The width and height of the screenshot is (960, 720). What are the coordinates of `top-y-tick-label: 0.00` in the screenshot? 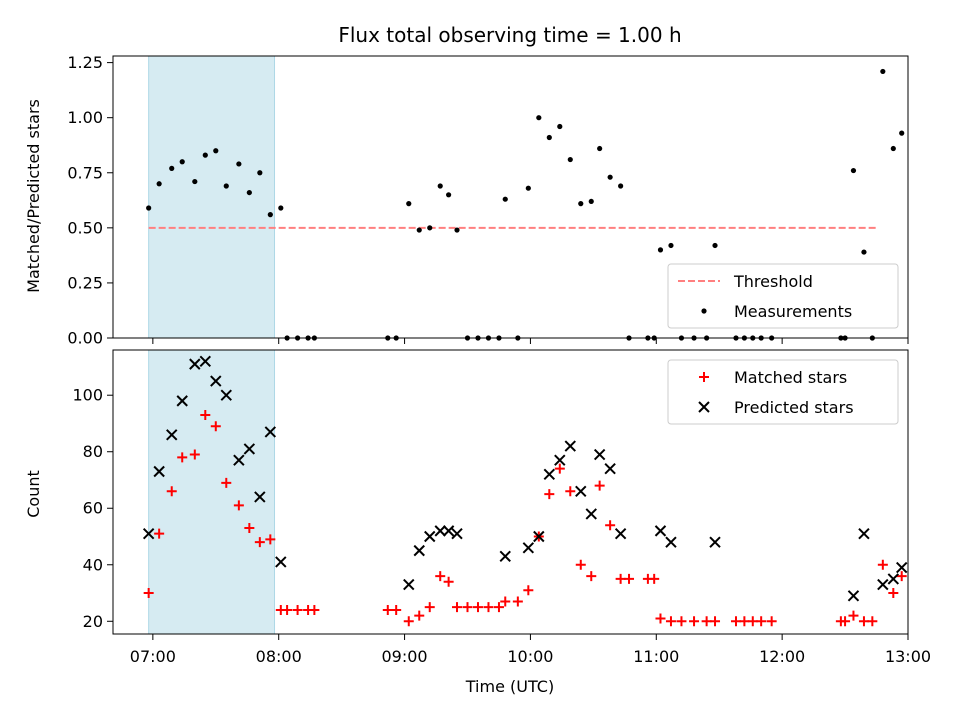 It's located at (85, 338).